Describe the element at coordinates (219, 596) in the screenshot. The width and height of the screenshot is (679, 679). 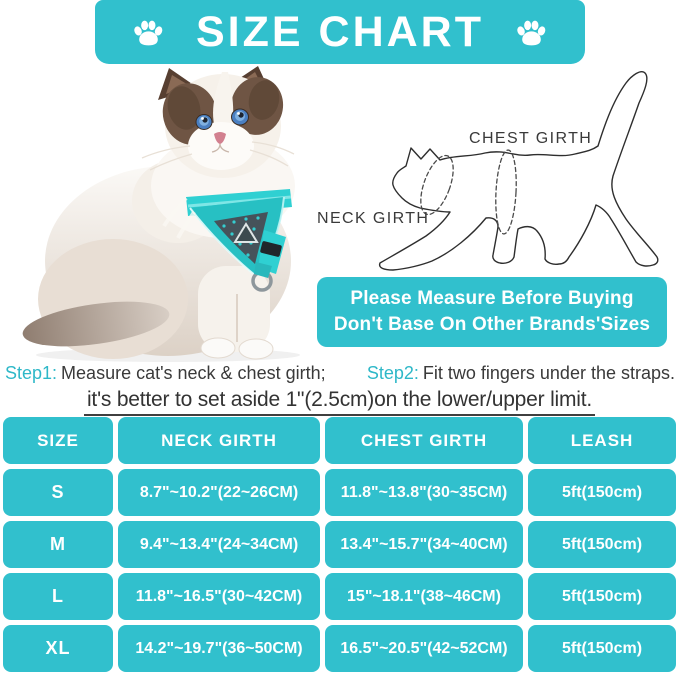
I see `table-cell-neck-l: 11.8"~16.5"(30~42CM)` at that location.